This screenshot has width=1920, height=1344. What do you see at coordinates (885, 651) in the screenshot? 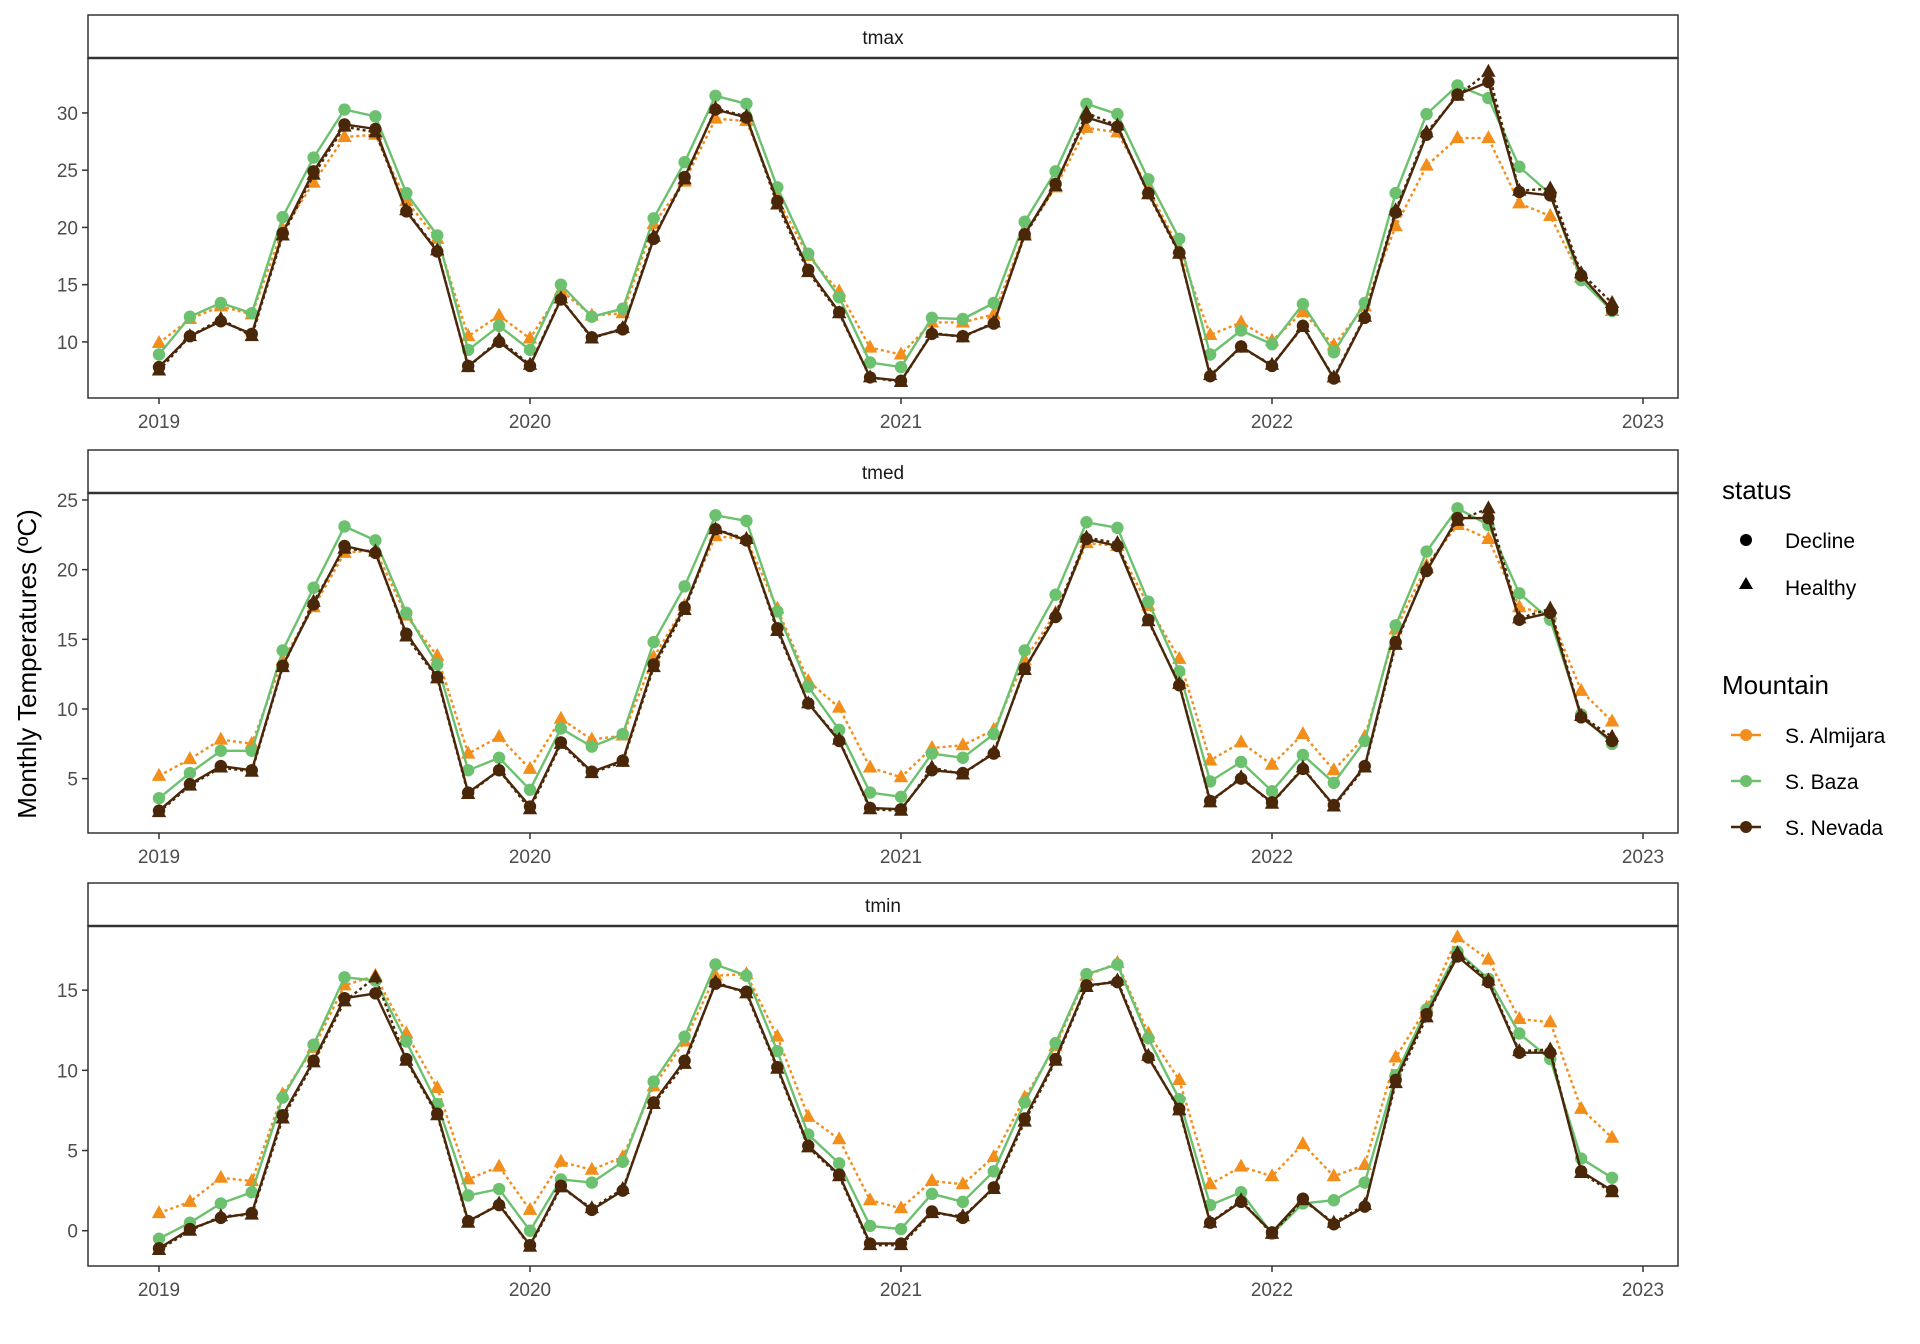
I see `series-line-s-almijara-healthy` at bounding box center [885, 651].